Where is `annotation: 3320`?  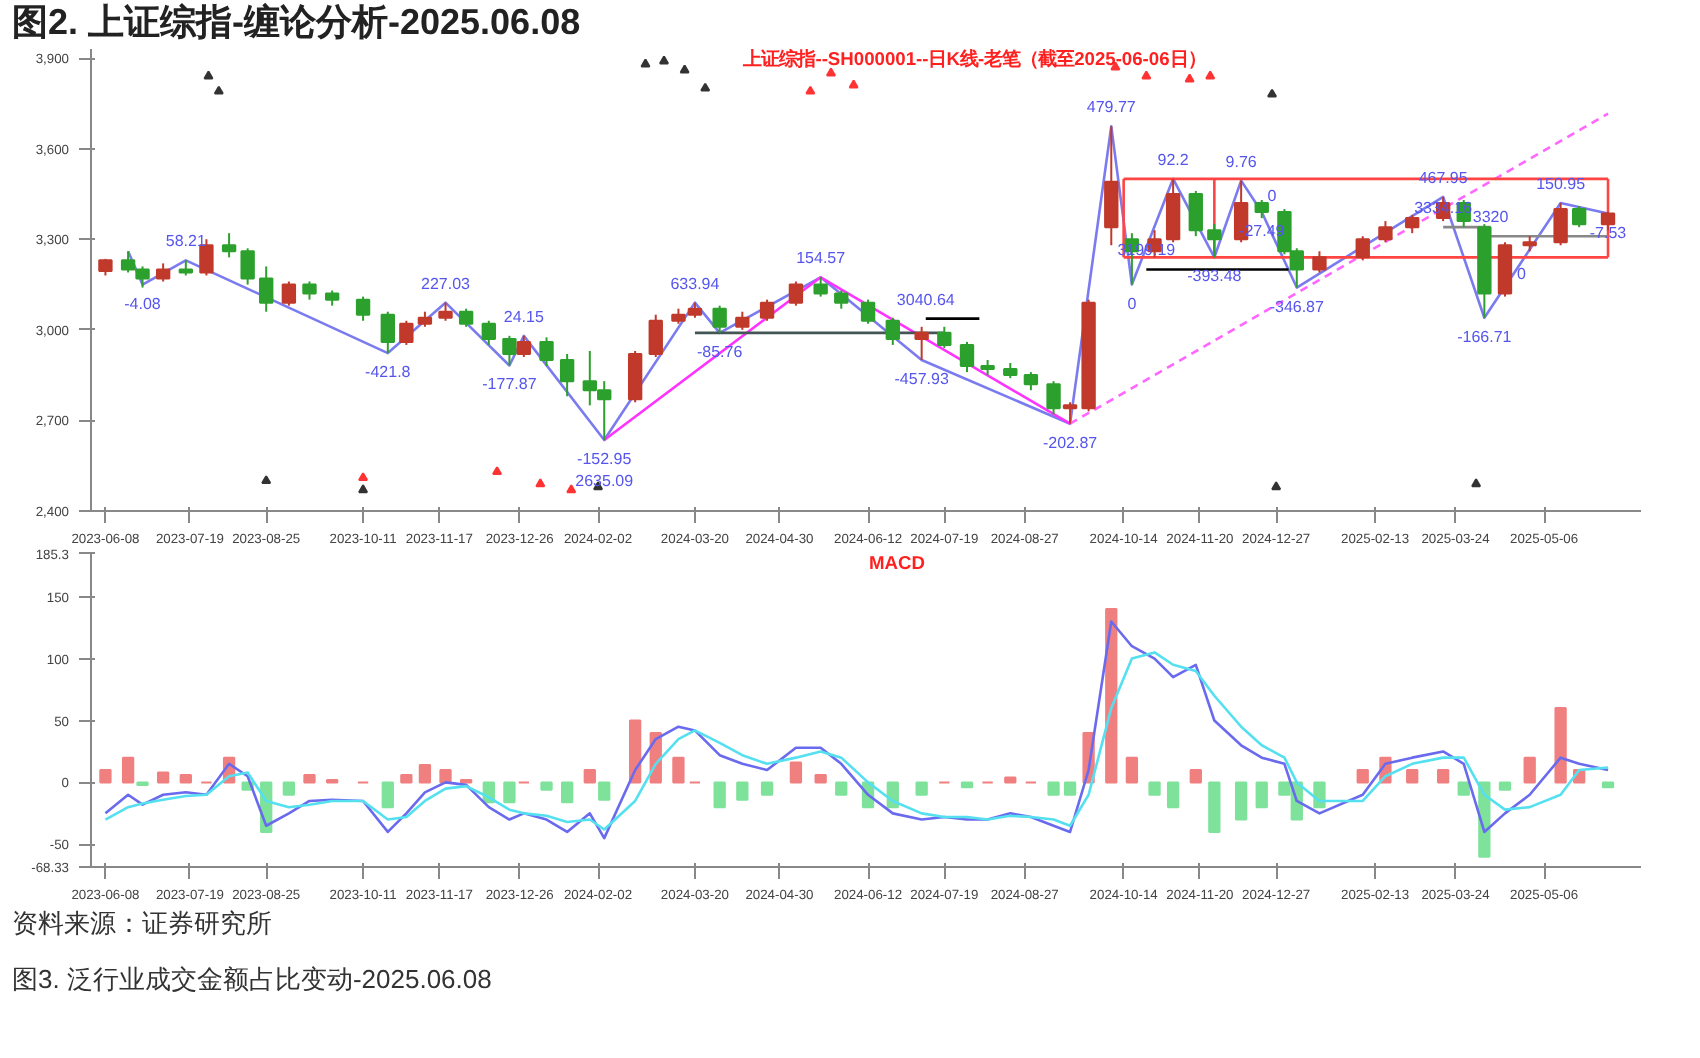
annotation: 3320 is located at coordinates (1491, 217).